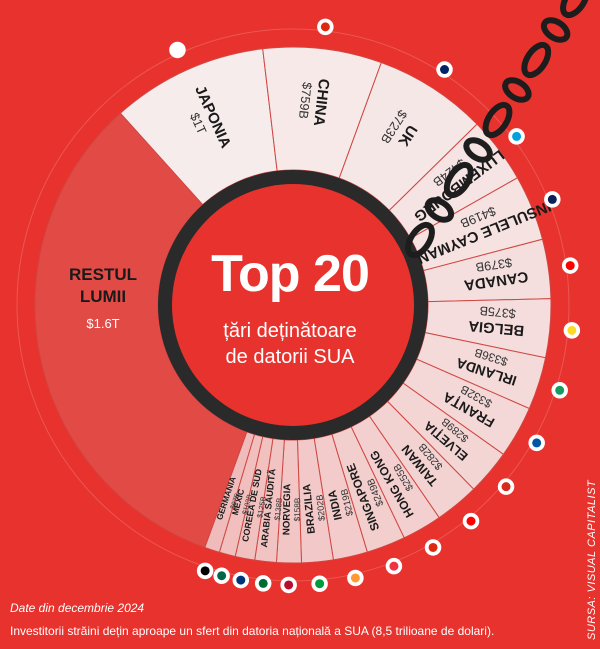 The image size is (600, 649). What do you see at coordinates (102, 323) in the screenshot?
I see `value-restul-lumii: $1.6T` at bounding box center [102, 323].